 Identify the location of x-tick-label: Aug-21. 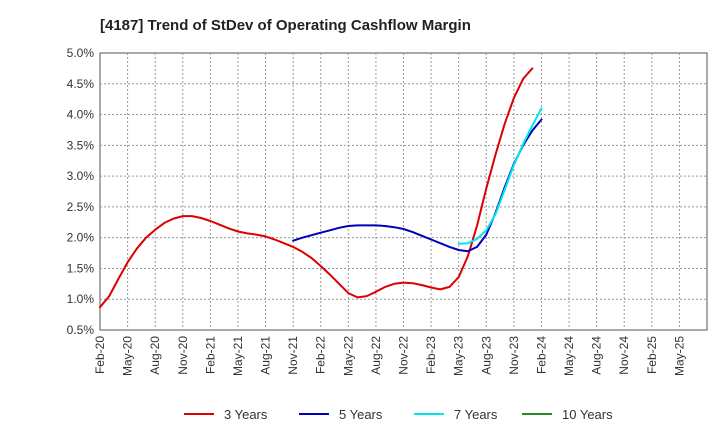
(266, 355).